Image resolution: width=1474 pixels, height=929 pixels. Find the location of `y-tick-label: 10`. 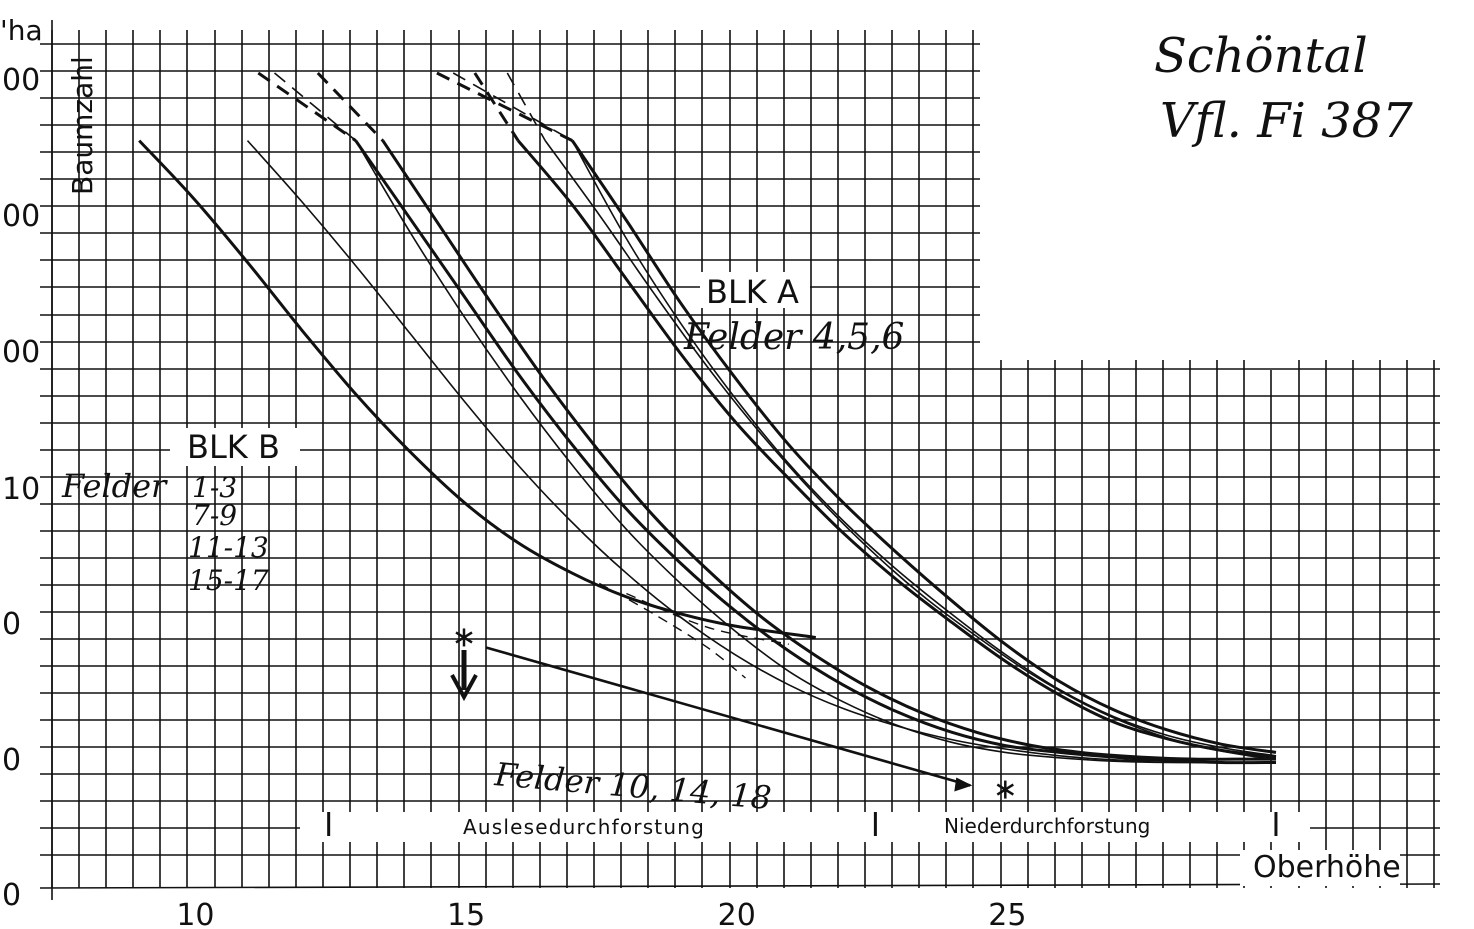

y-tick-label: 10 is located at coordinates (21, 489).